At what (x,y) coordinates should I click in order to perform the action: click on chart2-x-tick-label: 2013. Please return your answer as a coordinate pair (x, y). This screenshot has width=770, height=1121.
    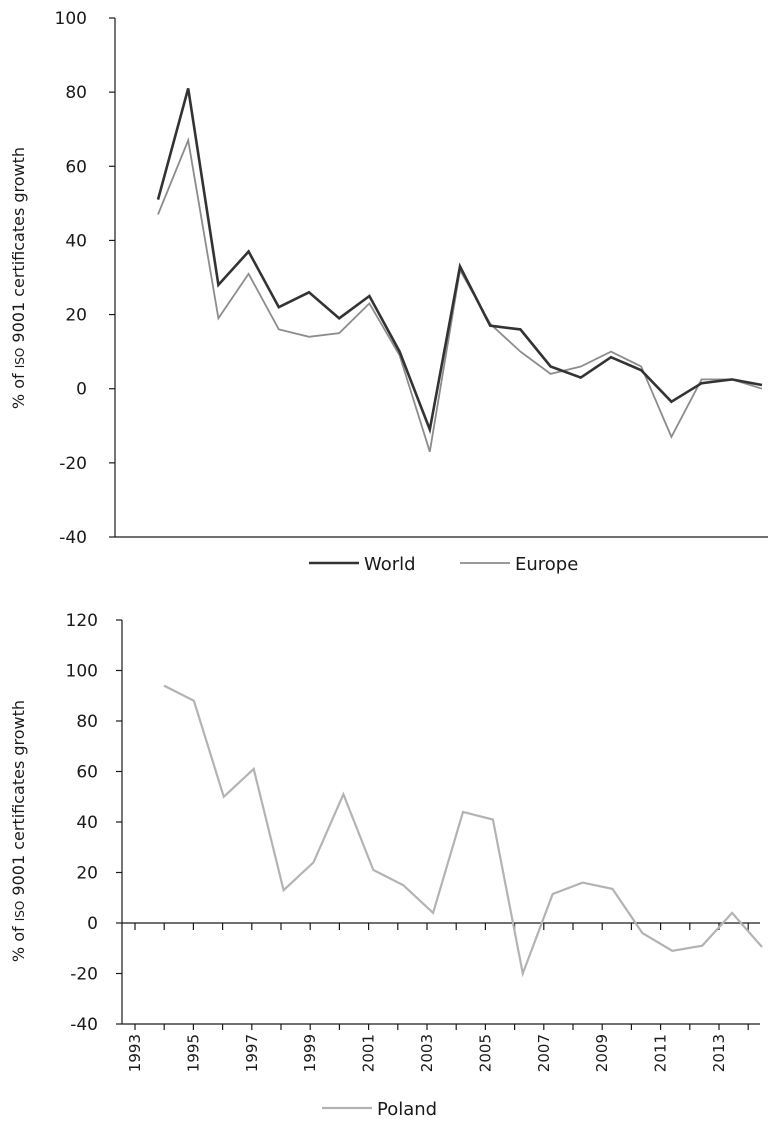
    Looking at the image, I should click on (719, 1053).